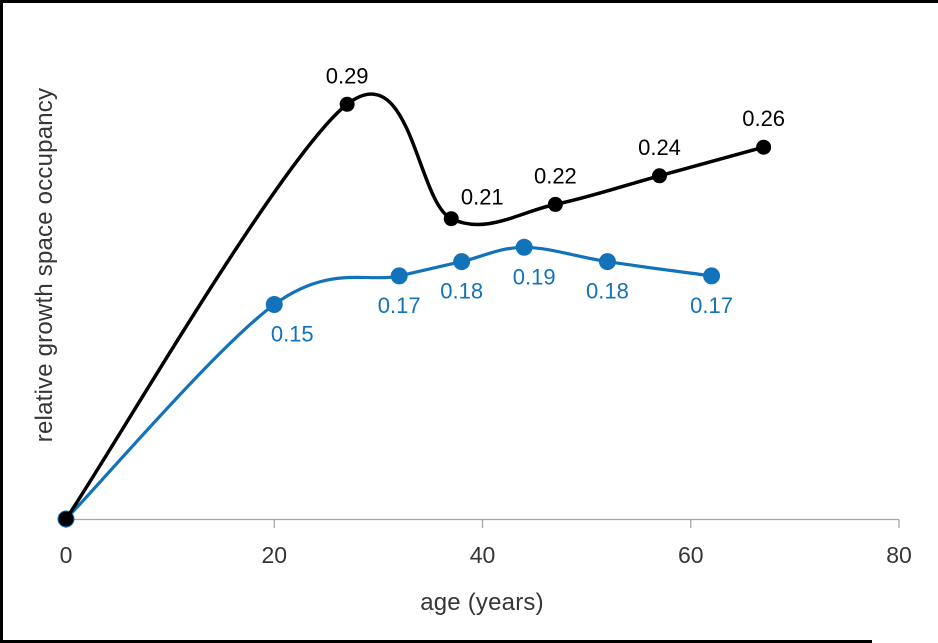  I want to click on x-tick-label: 20, so click(274, 555).